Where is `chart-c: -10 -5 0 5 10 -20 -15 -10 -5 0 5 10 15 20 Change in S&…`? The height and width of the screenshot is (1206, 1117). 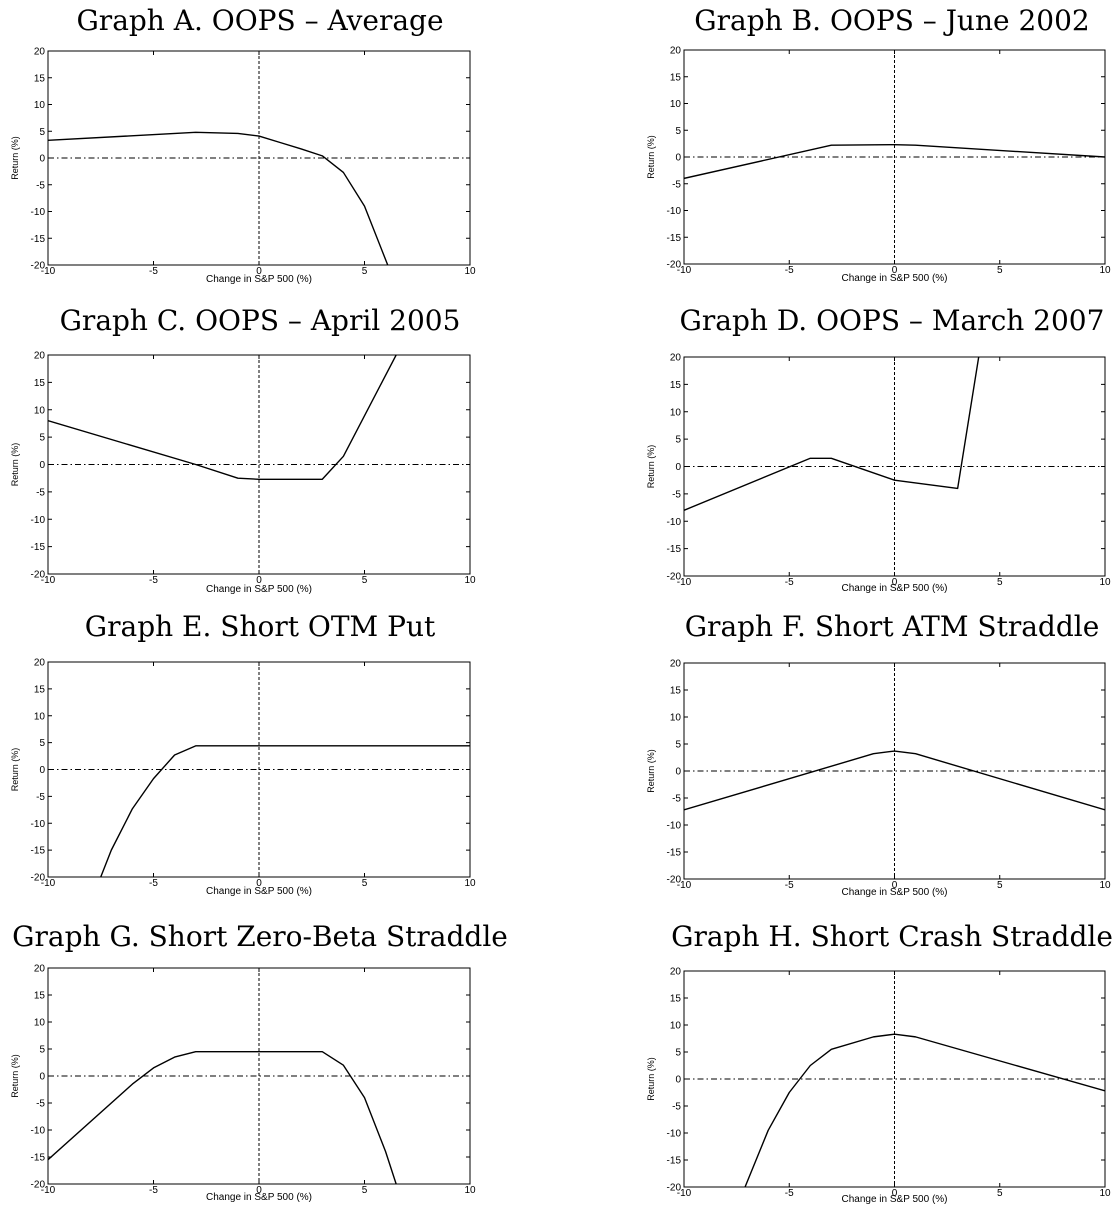
chart-c: -10 -5 0 5 10 -20 -15 -10 -5 0 5 10 15 20 Change in S&… is located at coordinates (243, 473).